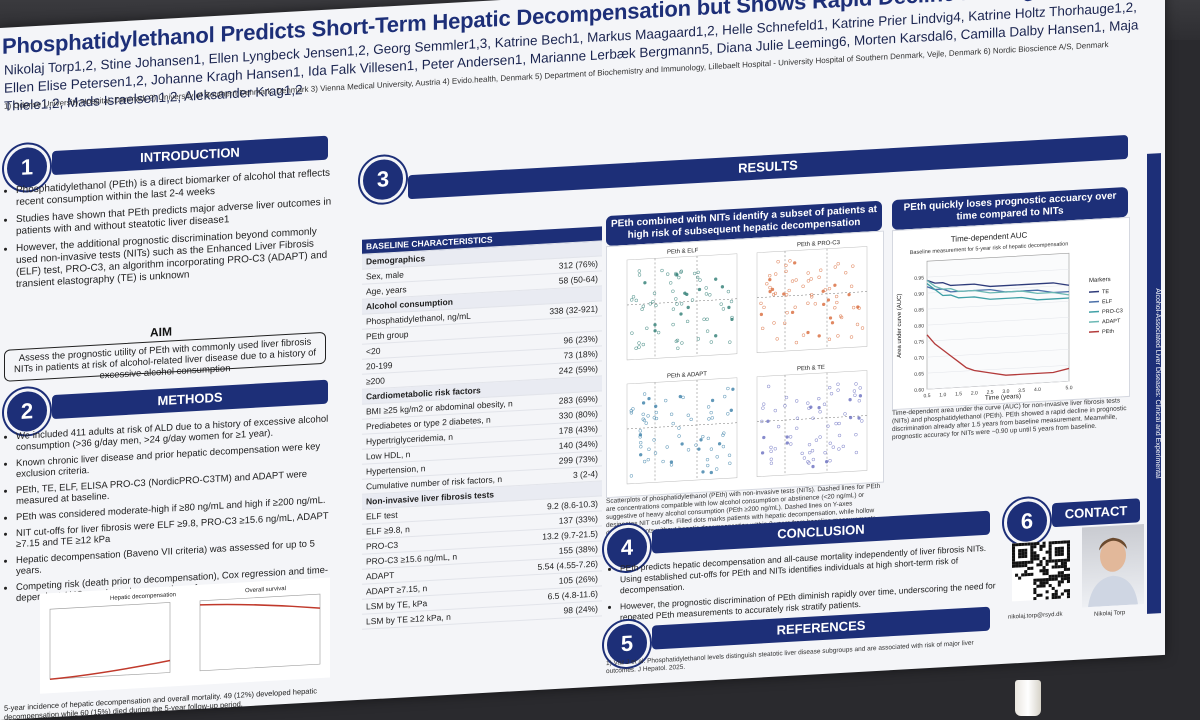 The width and height of the screenshot is (1200, 720). Describe the element at coordinates (110, 641) in the screenshot. I see `plot1-frame` at that location.